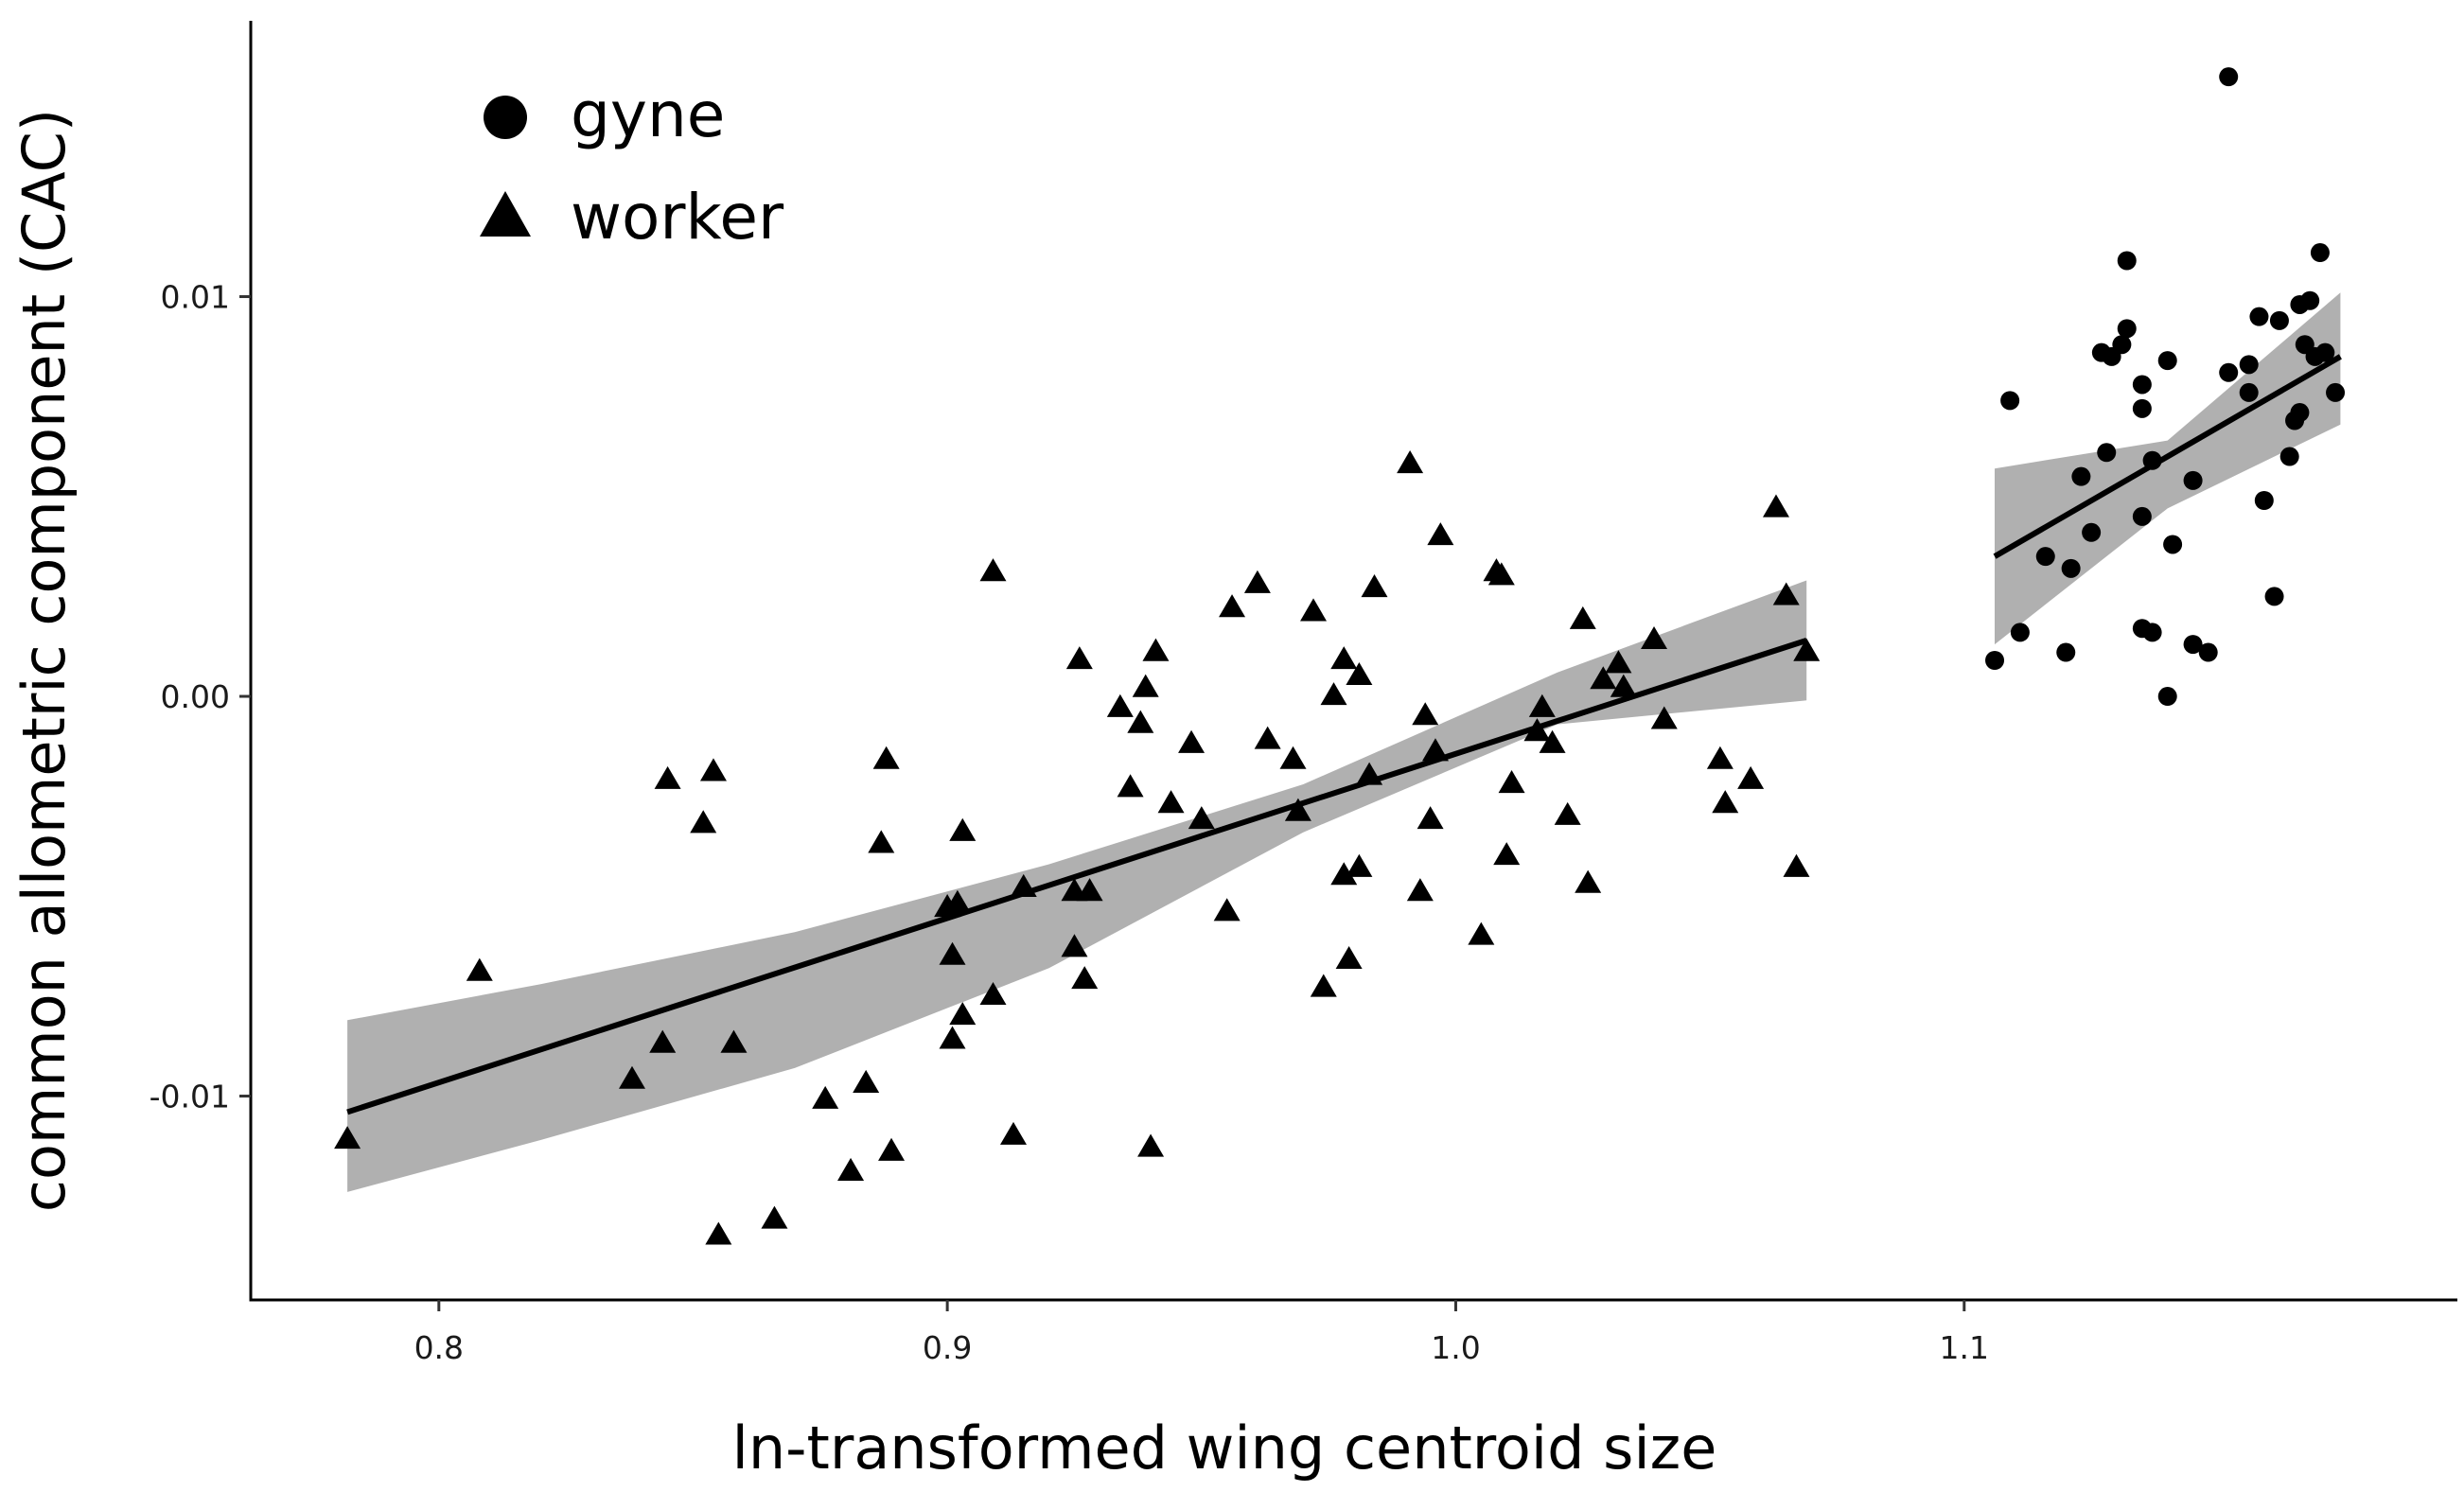  Describe the element at coordinates (678, 218) in the screenshot. I see `legend-worker-label: worker` at that location.